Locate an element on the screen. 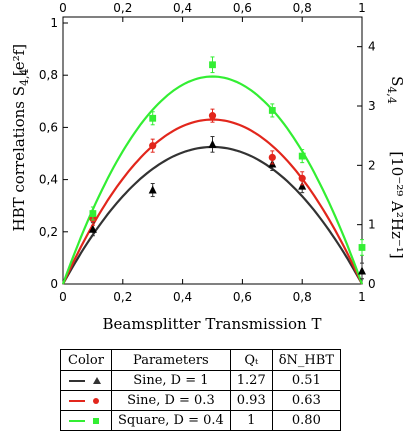 Image resolution: width=415 pixels, height=437 pixels. x-tick-label-top: 0,6 is located at coordinates (242, 8).